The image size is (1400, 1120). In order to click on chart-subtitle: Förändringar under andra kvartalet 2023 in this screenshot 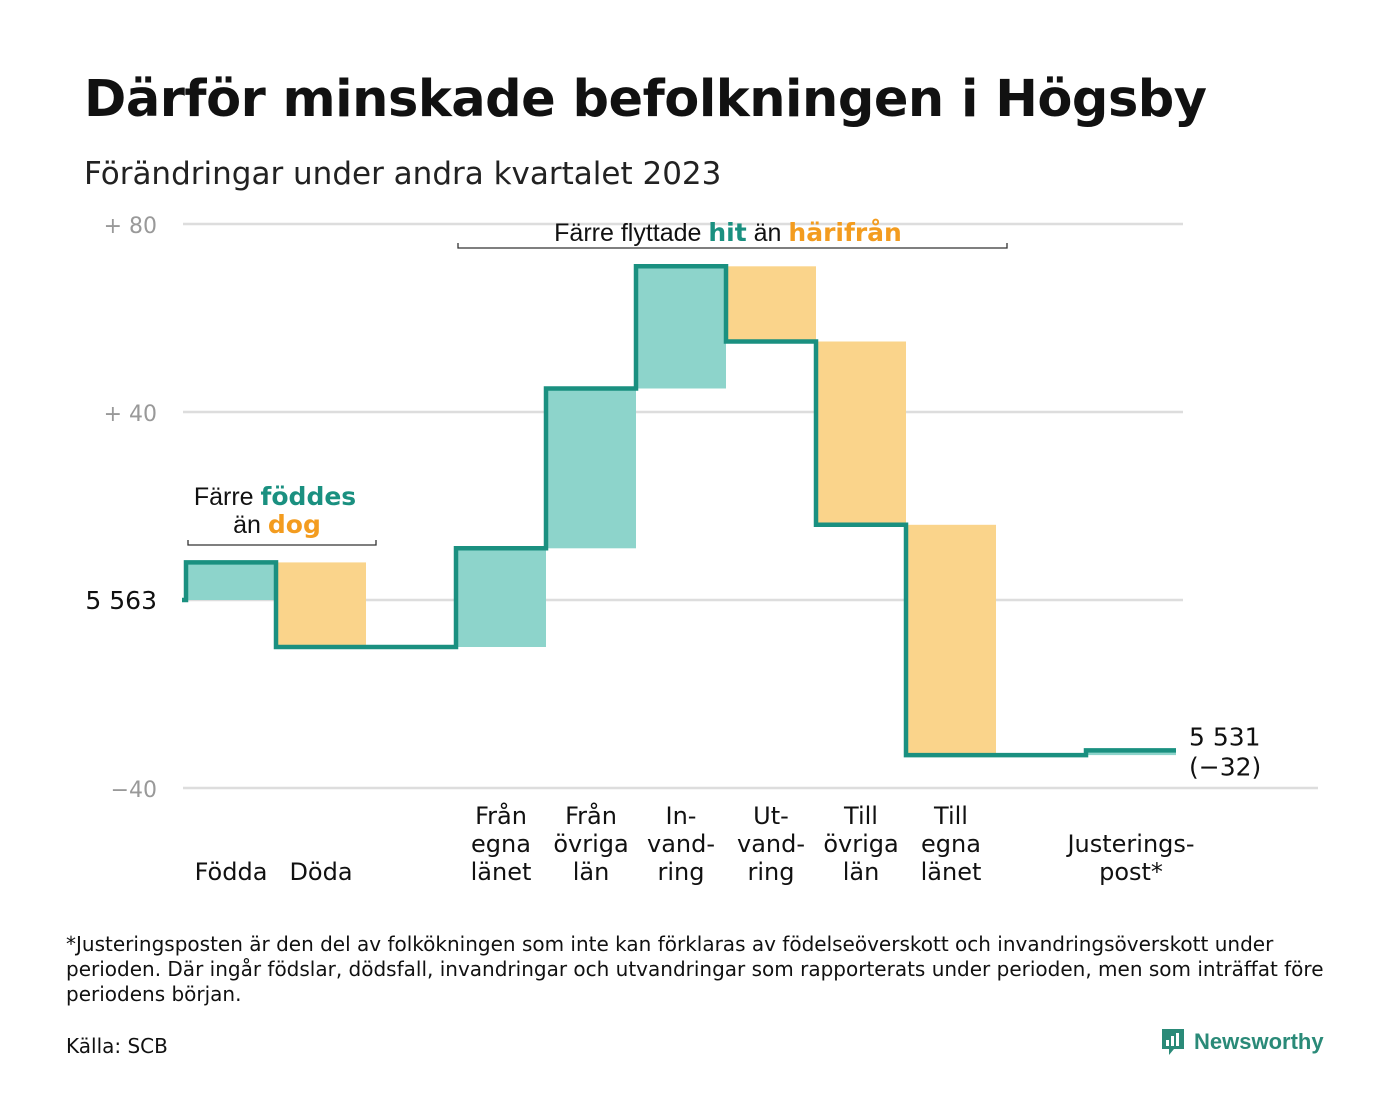, I will do `click(403, 174)`.